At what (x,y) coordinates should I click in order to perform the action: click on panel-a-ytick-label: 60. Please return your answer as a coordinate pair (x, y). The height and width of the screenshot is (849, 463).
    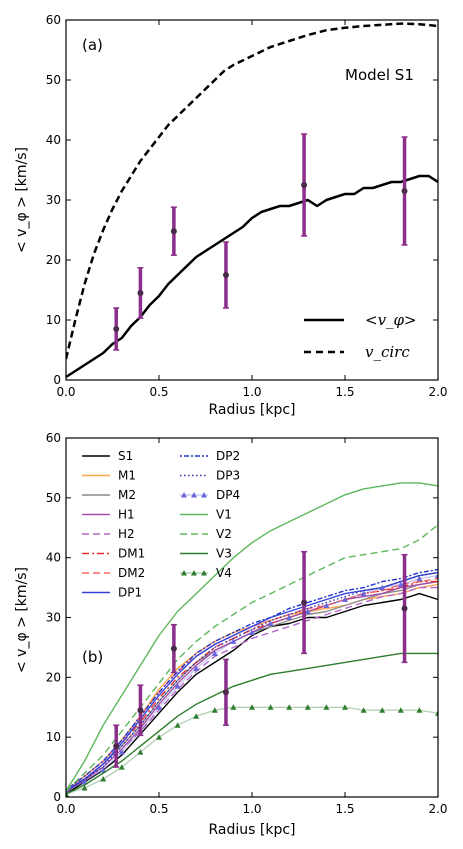
    Looking at the image, I should click on (53, 20).